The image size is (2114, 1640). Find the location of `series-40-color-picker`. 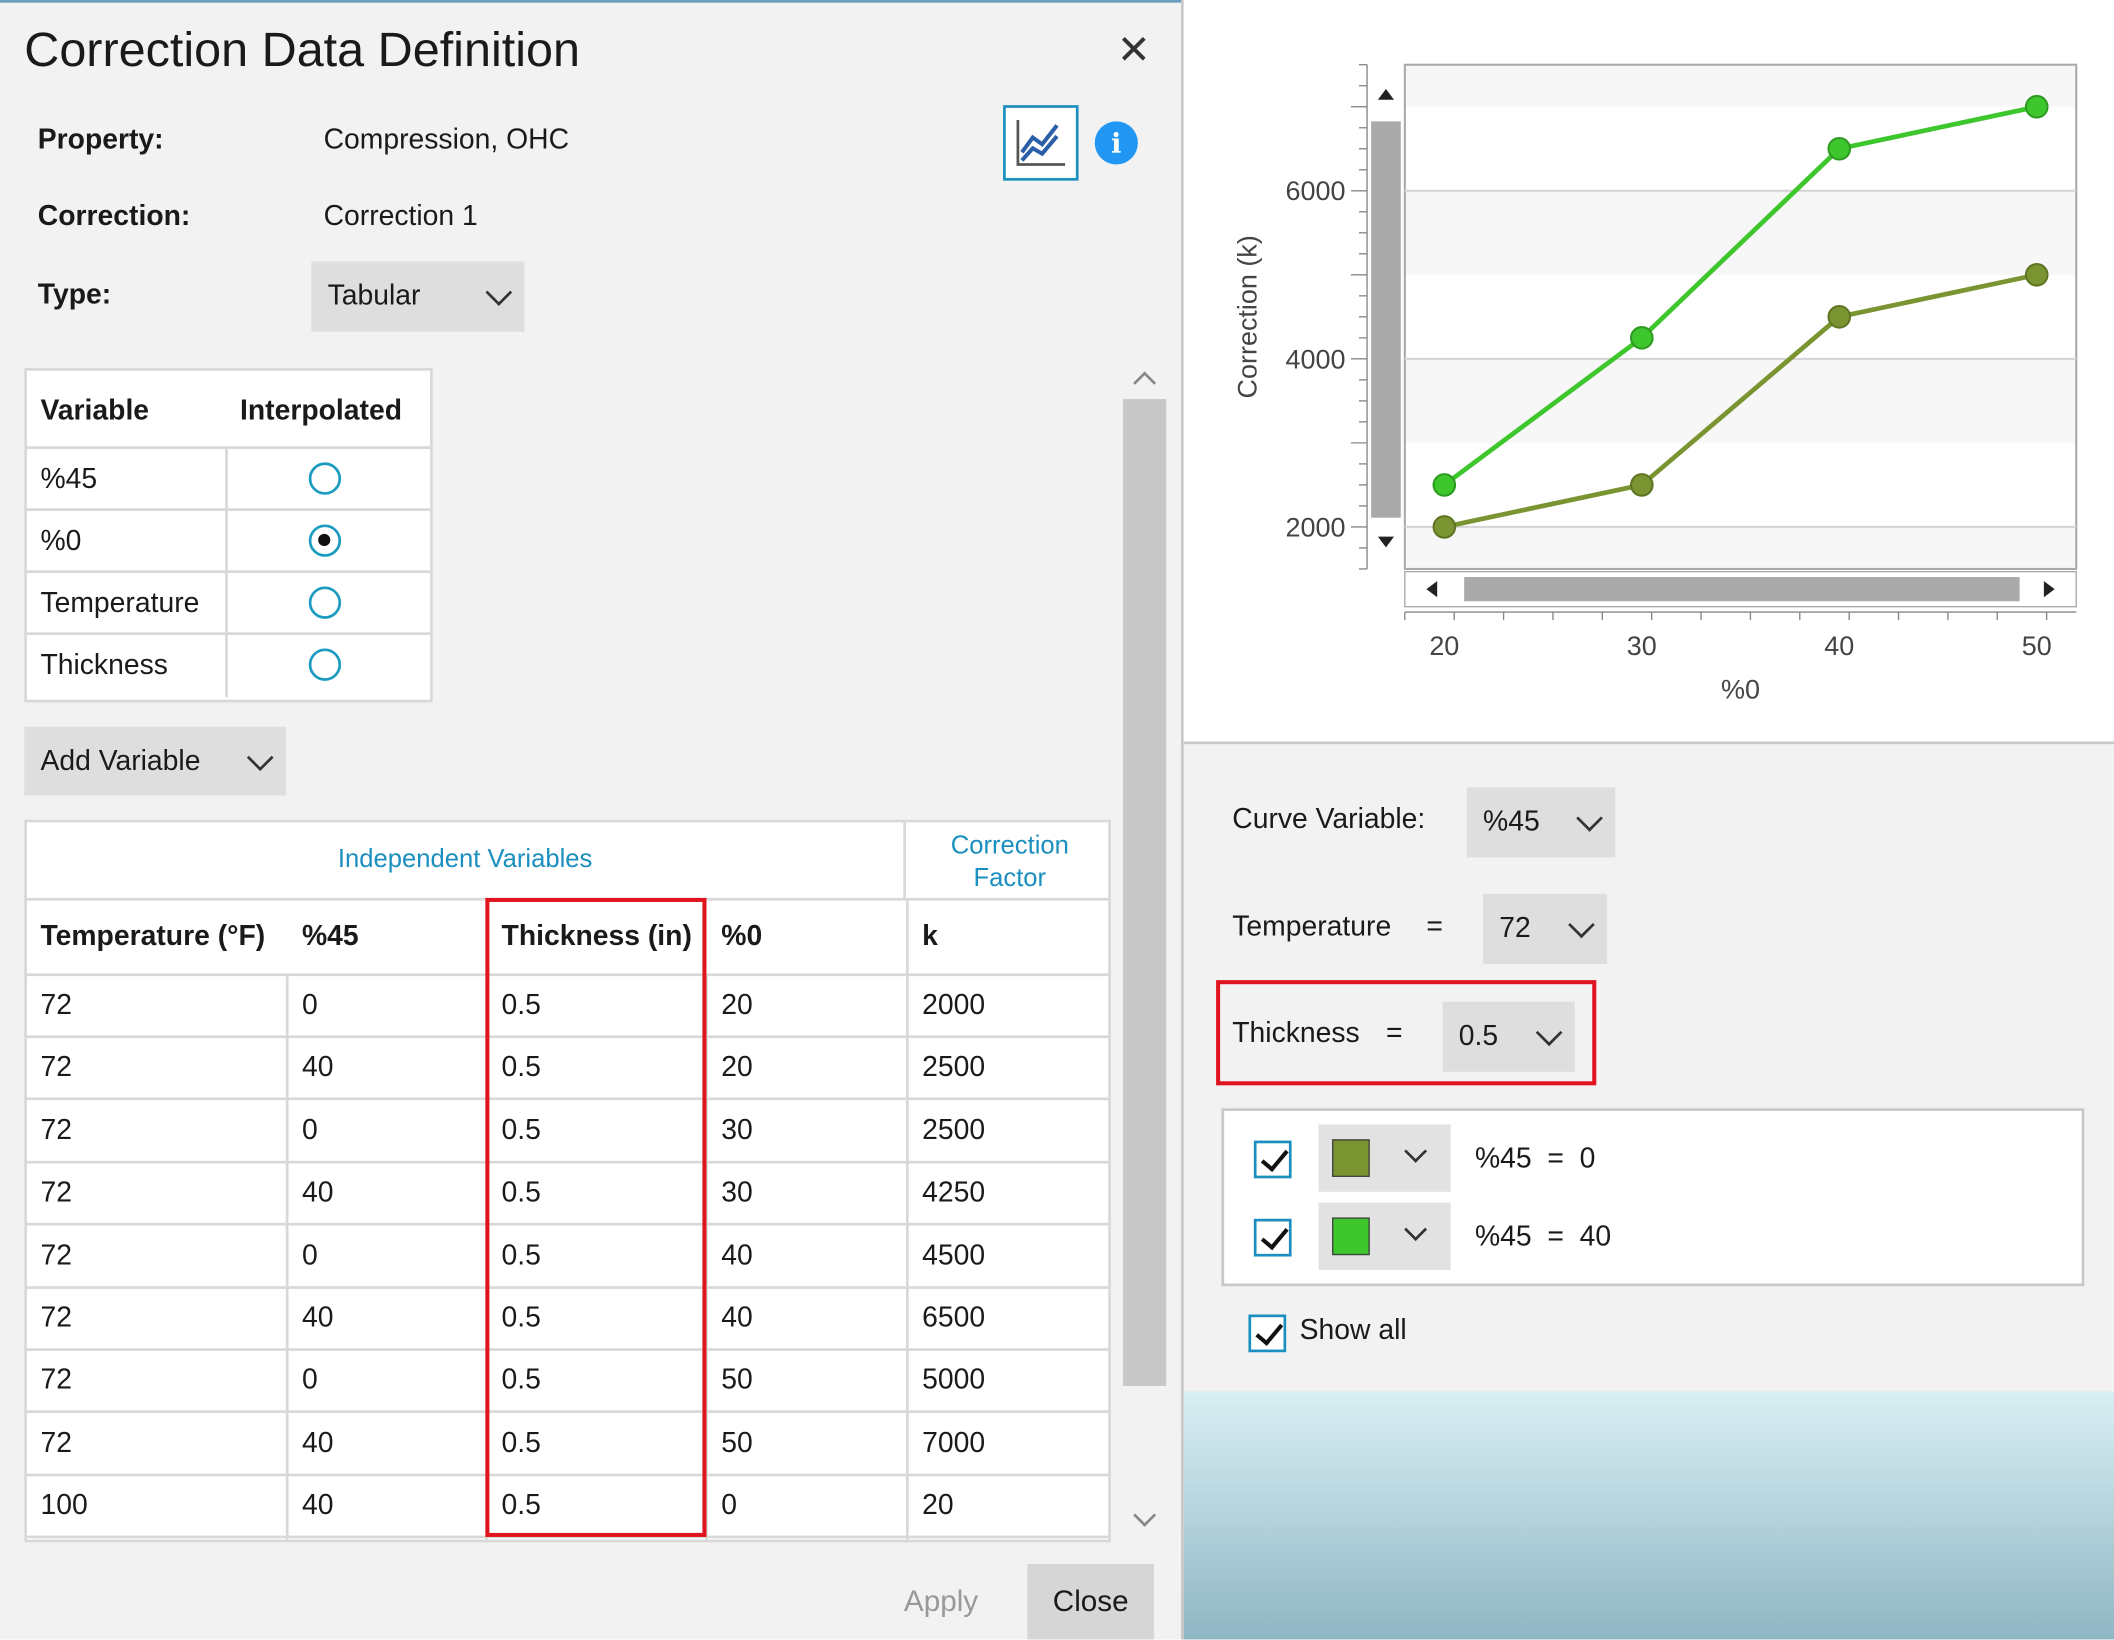

series-40-color-picker is located at coordinates (1384, 1236).